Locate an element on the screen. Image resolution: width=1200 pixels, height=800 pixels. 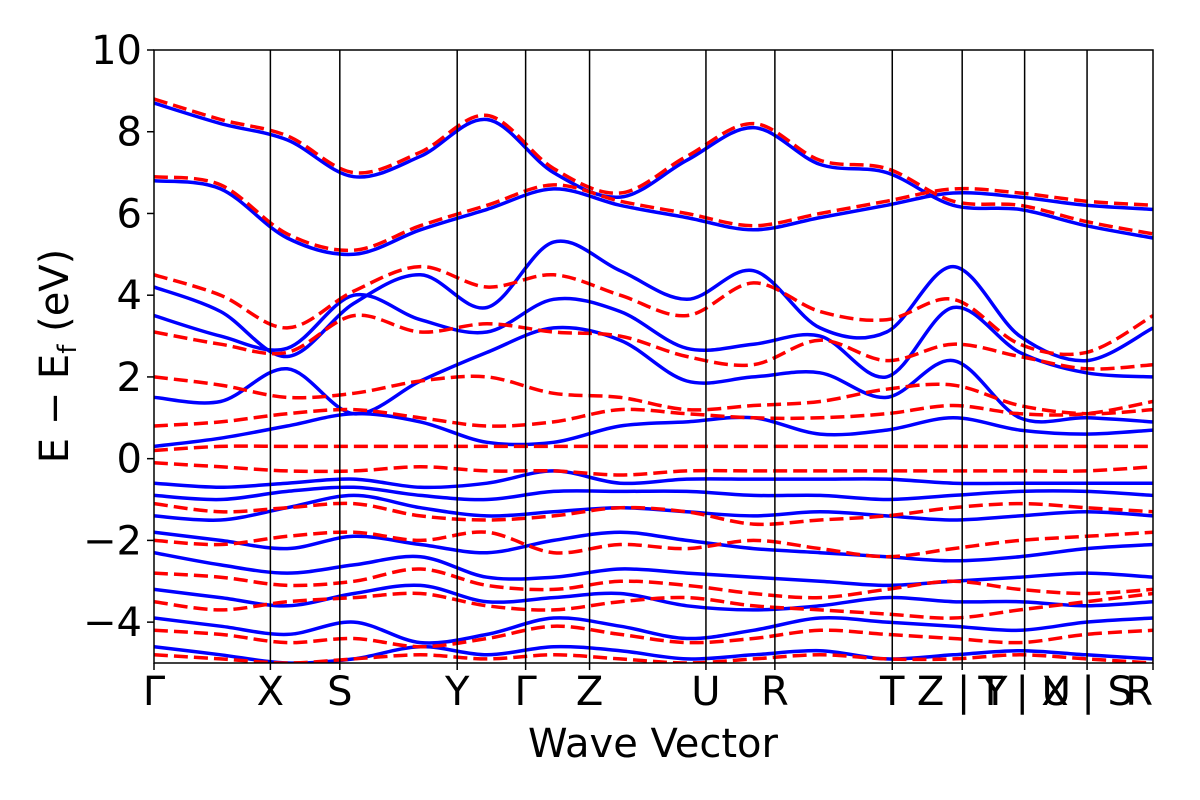
y-axis-ticks: 10 8 6 4 2 0 −2 −4 is located at coordinates (118, 337).